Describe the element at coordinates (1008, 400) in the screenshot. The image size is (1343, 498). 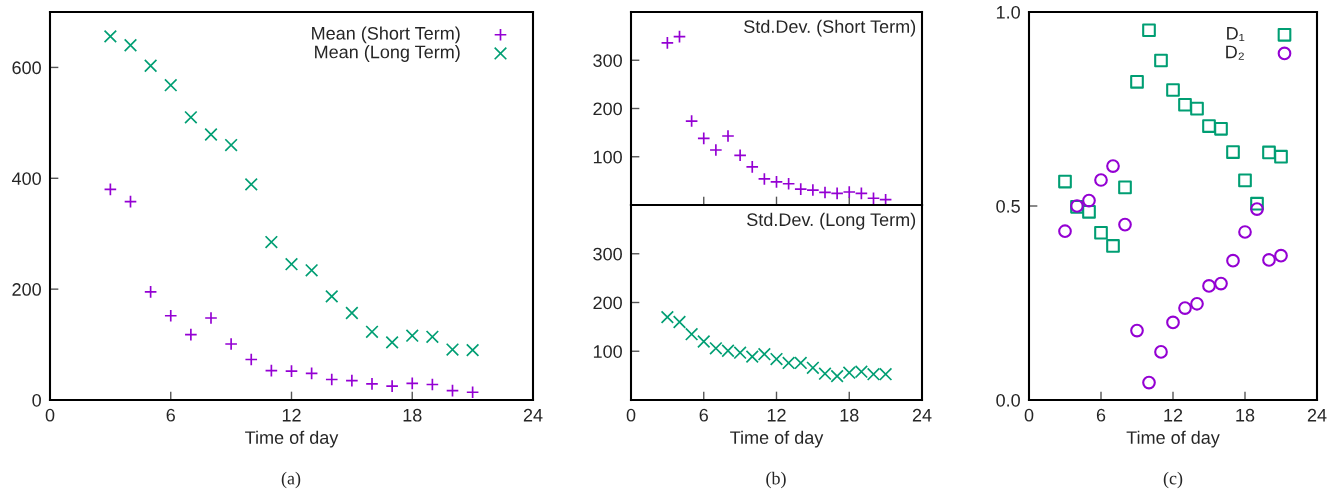
I see `y-tick-label: 0.0` at that location.